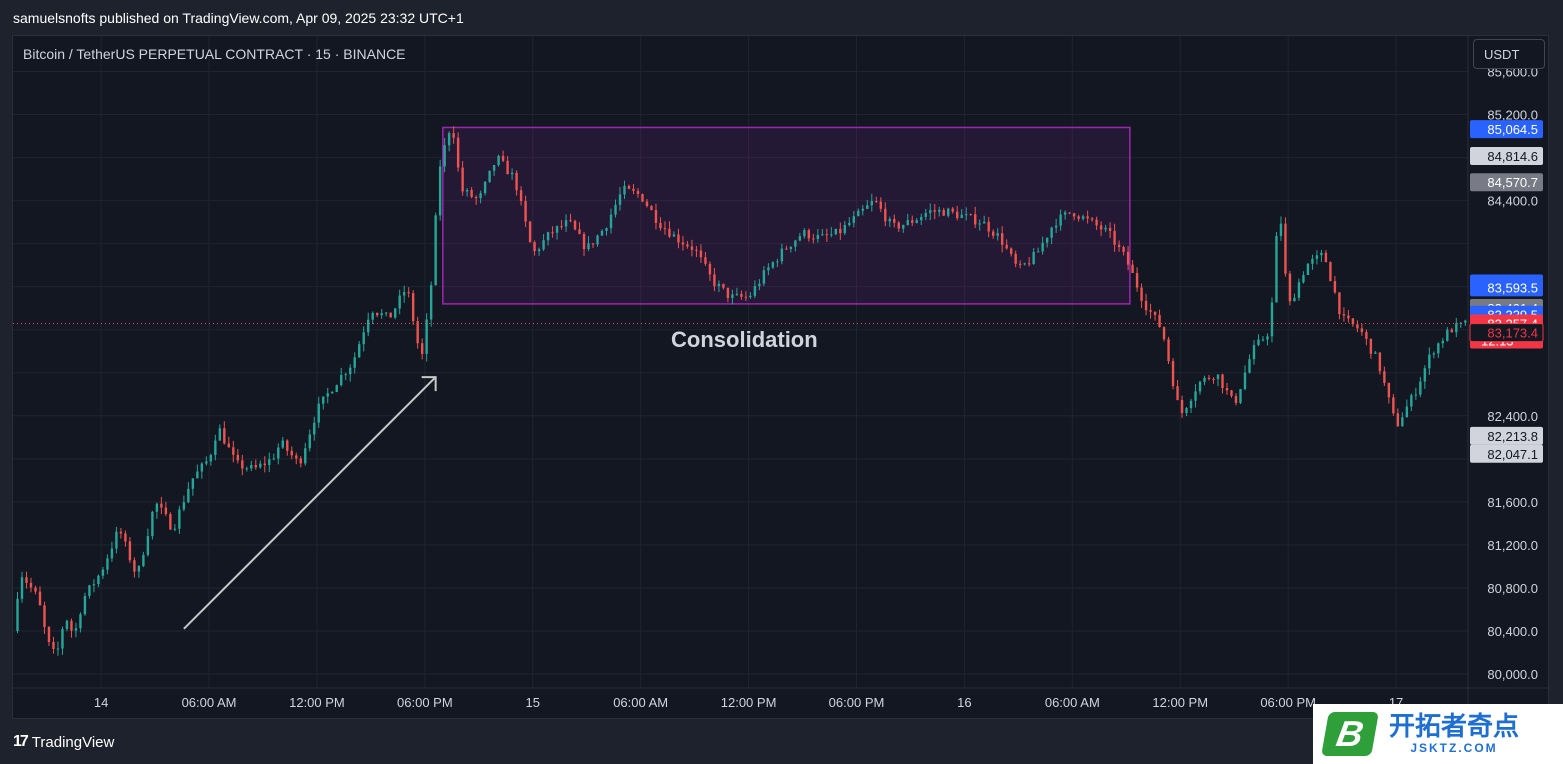 This screenshot has width=1563, height=764. Describe the element at coordinates (1509, 54) in the screenshot. I see `currency-selector: USDT` at that location.